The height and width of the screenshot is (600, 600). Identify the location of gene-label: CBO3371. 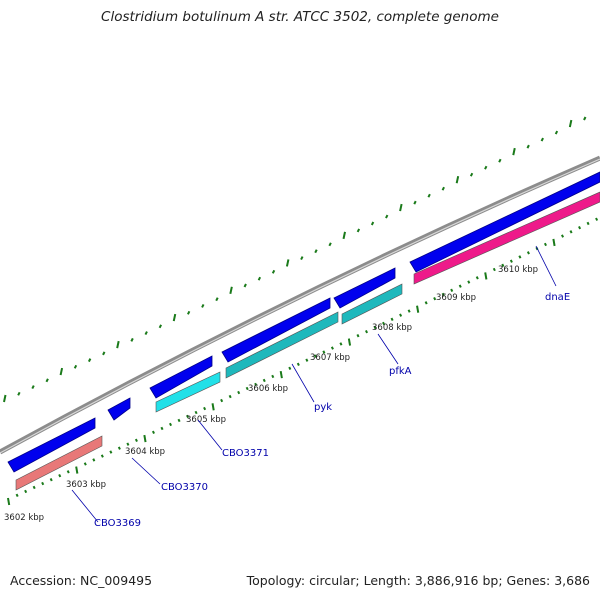
(245, 453).